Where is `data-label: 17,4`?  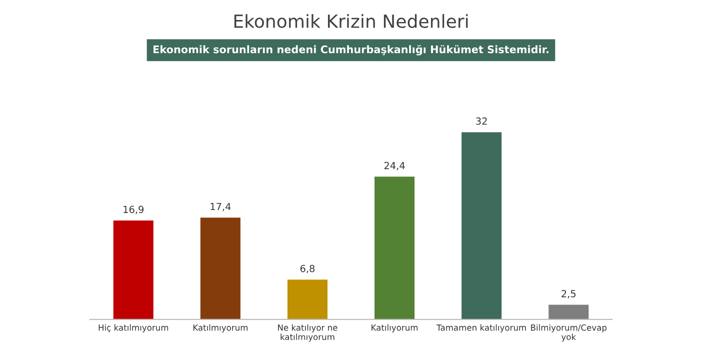 data-label: 17,4 is located at coordinates (220, 207).